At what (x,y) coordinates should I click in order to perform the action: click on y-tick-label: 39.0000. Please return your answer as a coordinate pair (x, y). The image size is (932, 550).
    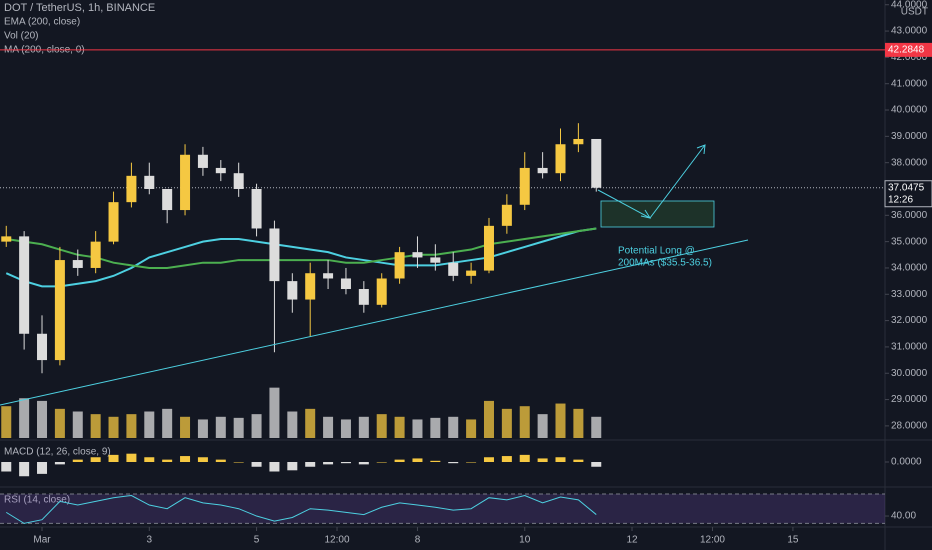
    Looking at the image, I should click on (909, 136).